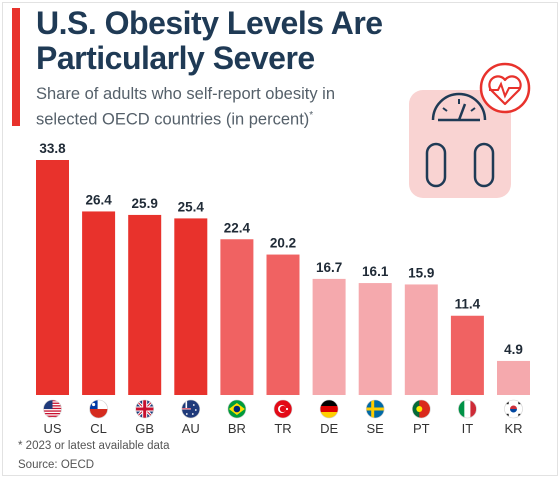 This screenshot has height=478, width=560. What do you see at coordinates (144, 409) in the screenshot?
I see `flag-gb-icon` at bounding box center [144, 409].